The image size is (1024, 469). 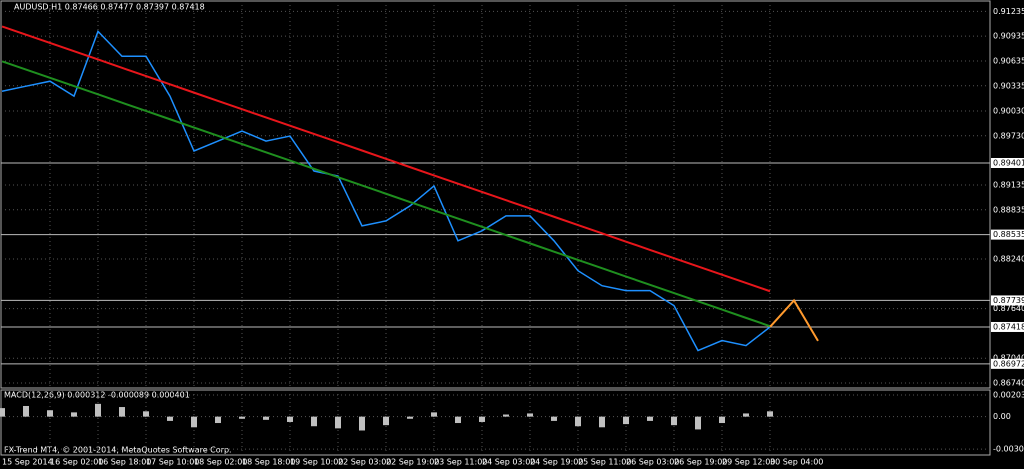 What do you see at coordinates (556, 462) in the screenshot?
I see `x-tick-label: 24 Sep 19:00` at bounding box center [556, 462].